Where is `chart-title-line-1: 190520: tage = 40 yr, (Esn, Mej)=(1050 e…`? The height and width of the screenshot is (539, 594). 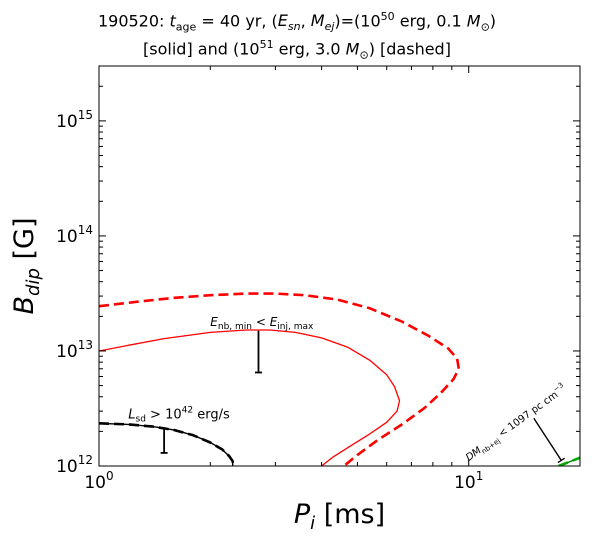 chart-title-line-1: 190520: tage = 40 yr, (Esn, Mej)=(1050 e… is located at coordinates (297, 22).